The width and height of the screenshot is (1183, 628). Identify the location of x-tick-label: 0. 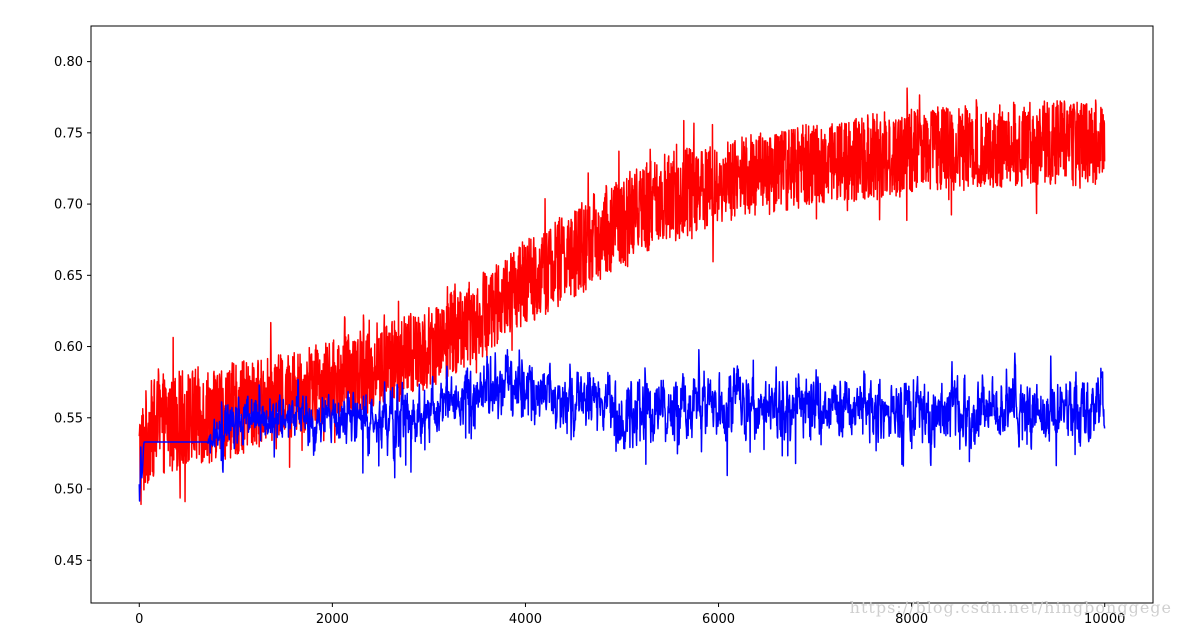
(139, 619).